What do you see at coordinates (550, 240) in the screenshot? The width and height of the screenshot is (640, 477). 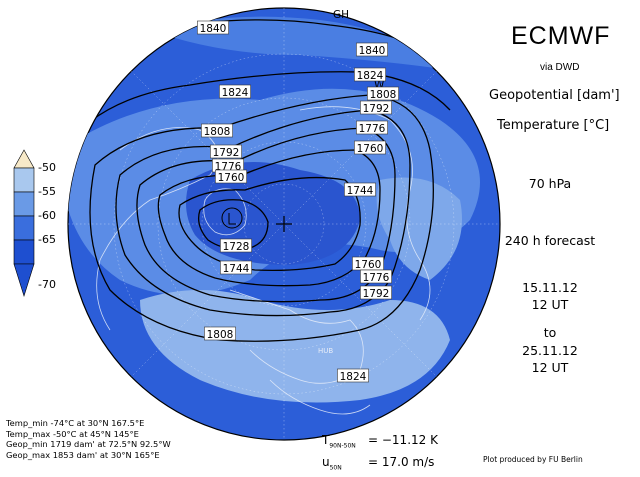 I see `forecast-lead: 240 h forecast` at bounding box center [550, 240].